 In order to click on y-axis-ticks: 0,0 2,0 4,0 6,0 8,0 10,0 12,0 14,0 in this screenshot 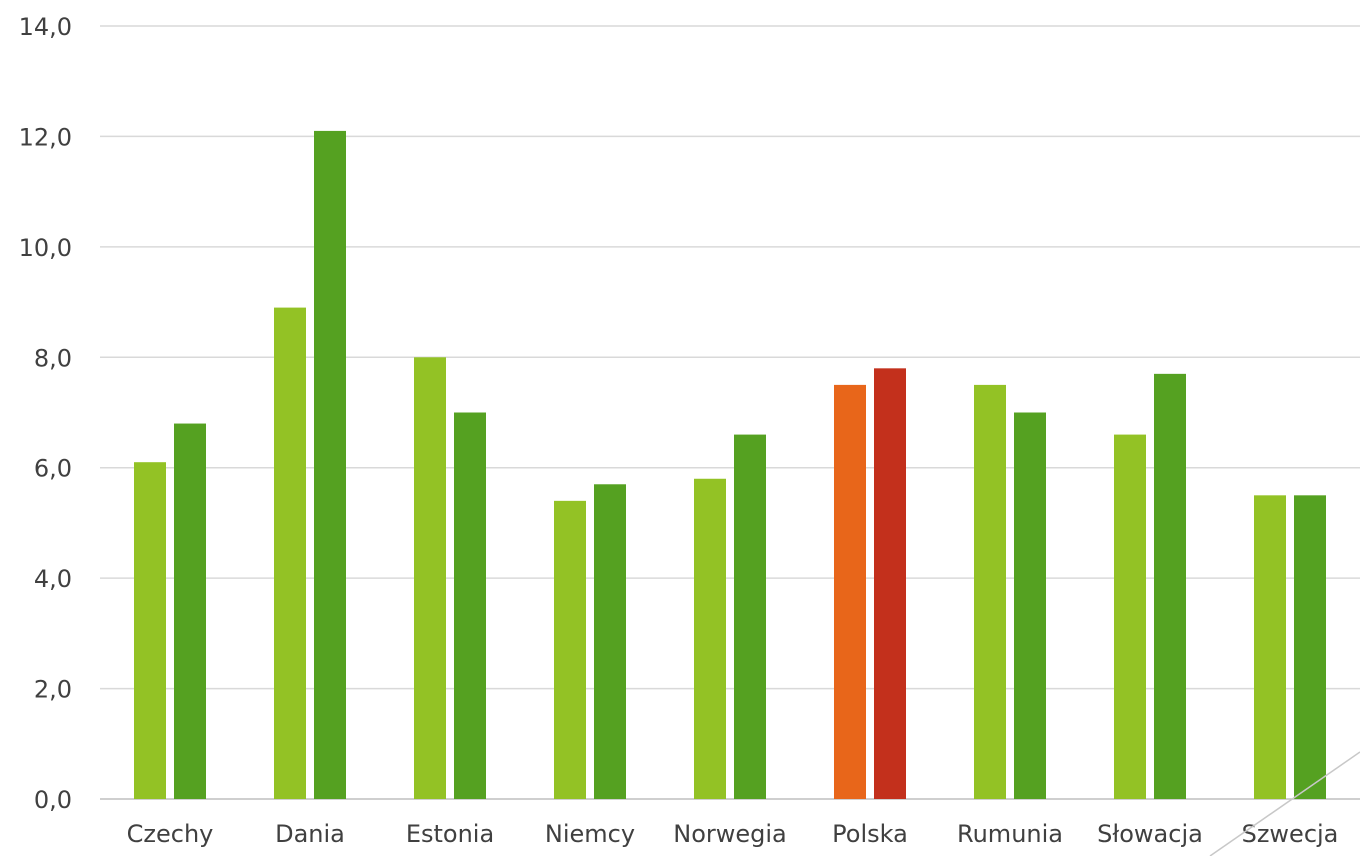, I will do `click(45, 413)`.